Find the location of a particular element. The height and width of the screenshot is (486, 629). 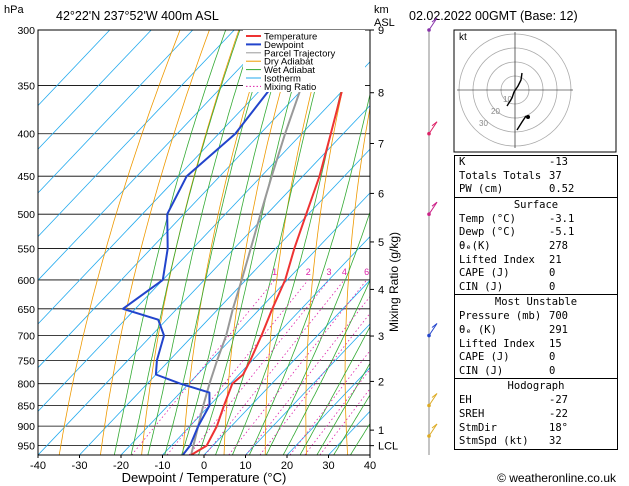

pressure-tick-label: 450 is located at coordinates (26, 177).